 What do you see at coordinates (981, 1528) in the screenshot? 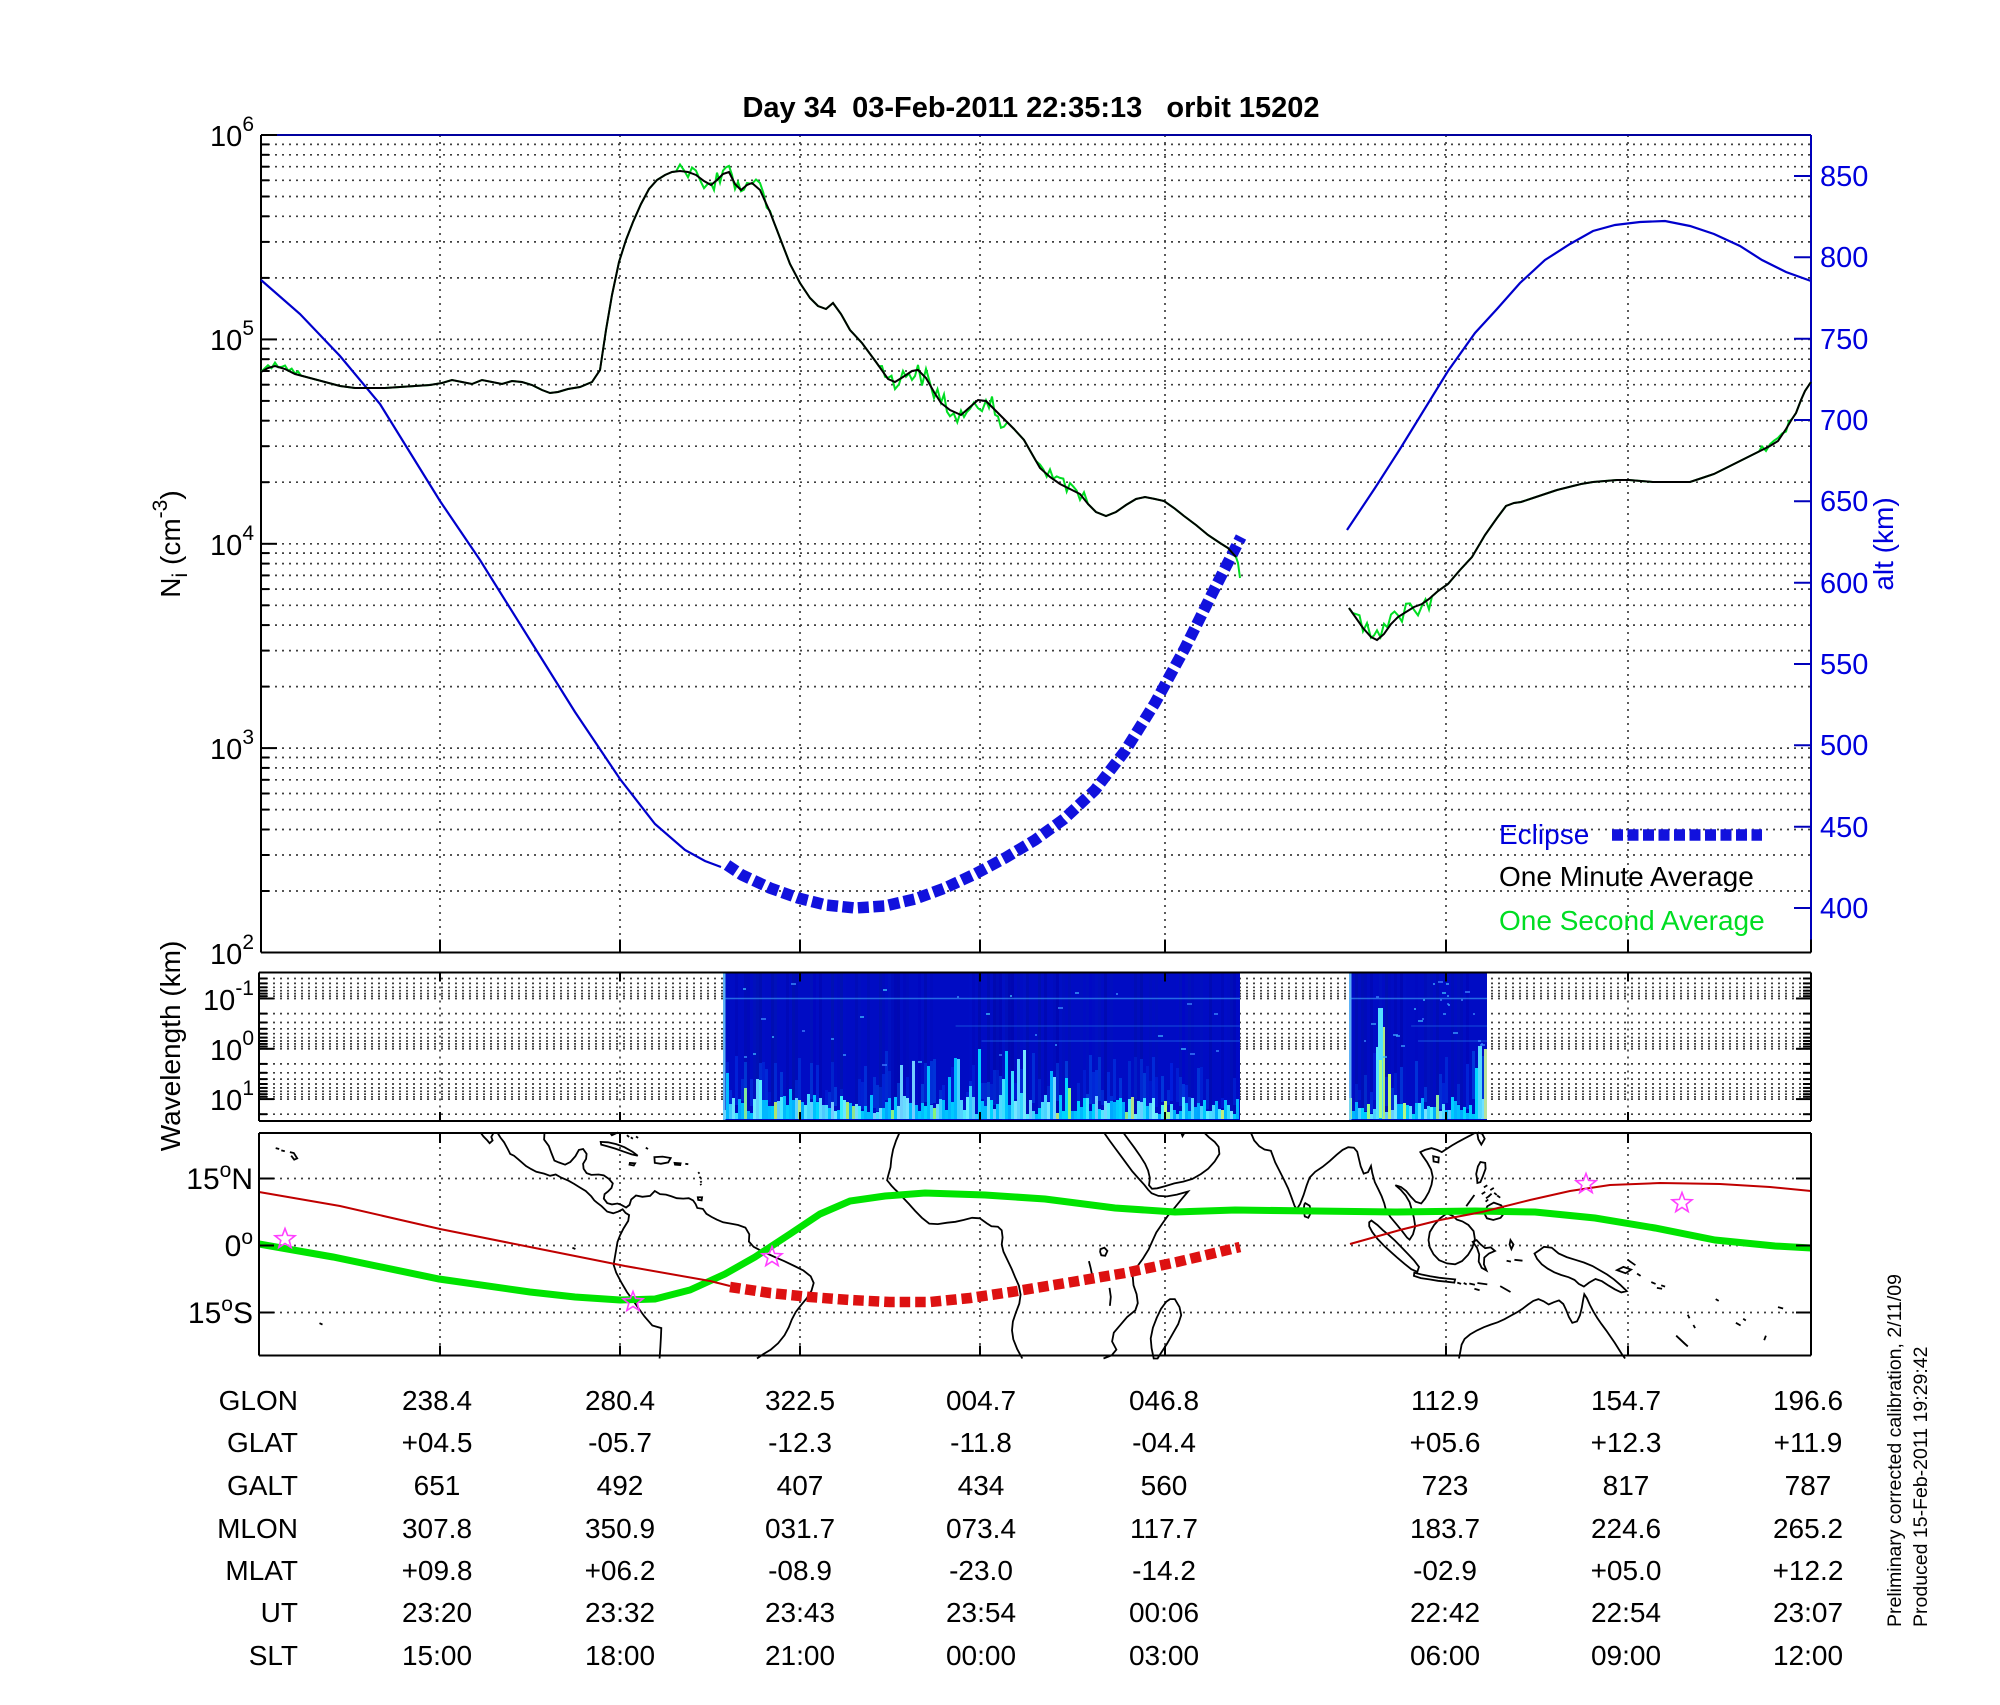
I see `svg-text: 073.4` at bounding box center [981, 1528].